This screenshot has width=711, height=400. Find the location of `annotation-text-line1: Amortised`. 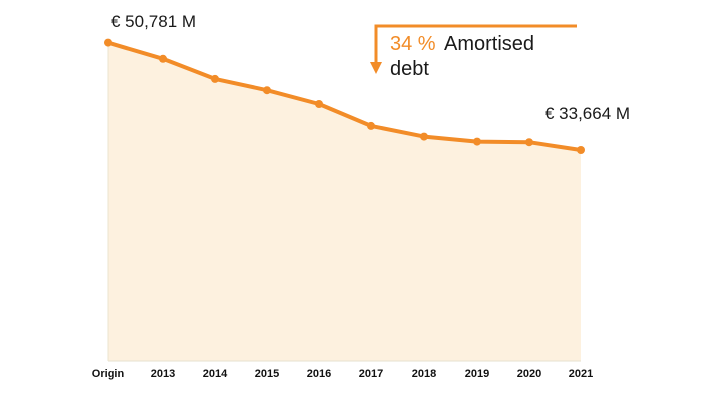

annotation-text-line1: Amortised is located at coordinates (489, 44).